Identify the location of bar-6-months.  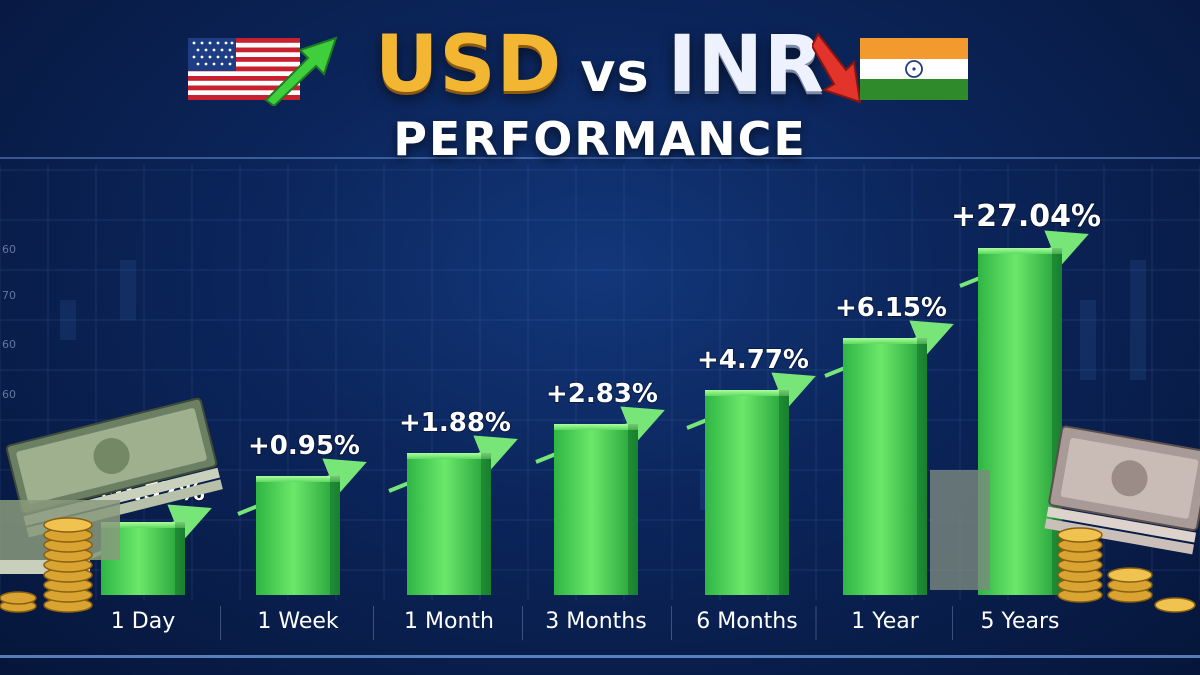
(747, 492).